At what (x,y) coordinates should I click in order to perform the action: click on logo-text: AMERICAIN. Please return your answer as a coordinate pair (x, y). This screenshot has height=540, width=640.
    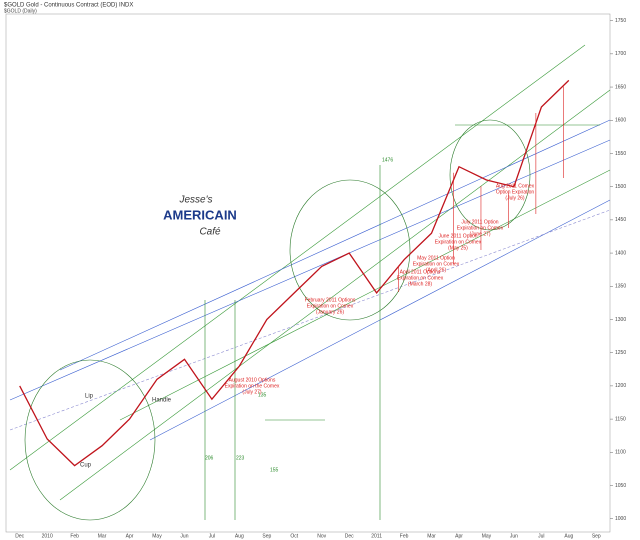
    Looking at the image, I should click on (200, 214).